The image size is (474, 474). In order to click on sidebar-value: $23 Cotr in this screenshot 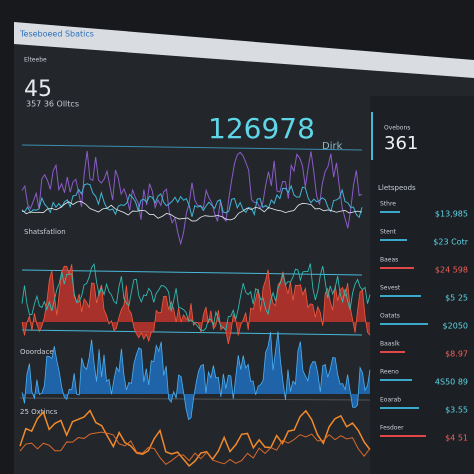, I will do `click(450, 242)`.